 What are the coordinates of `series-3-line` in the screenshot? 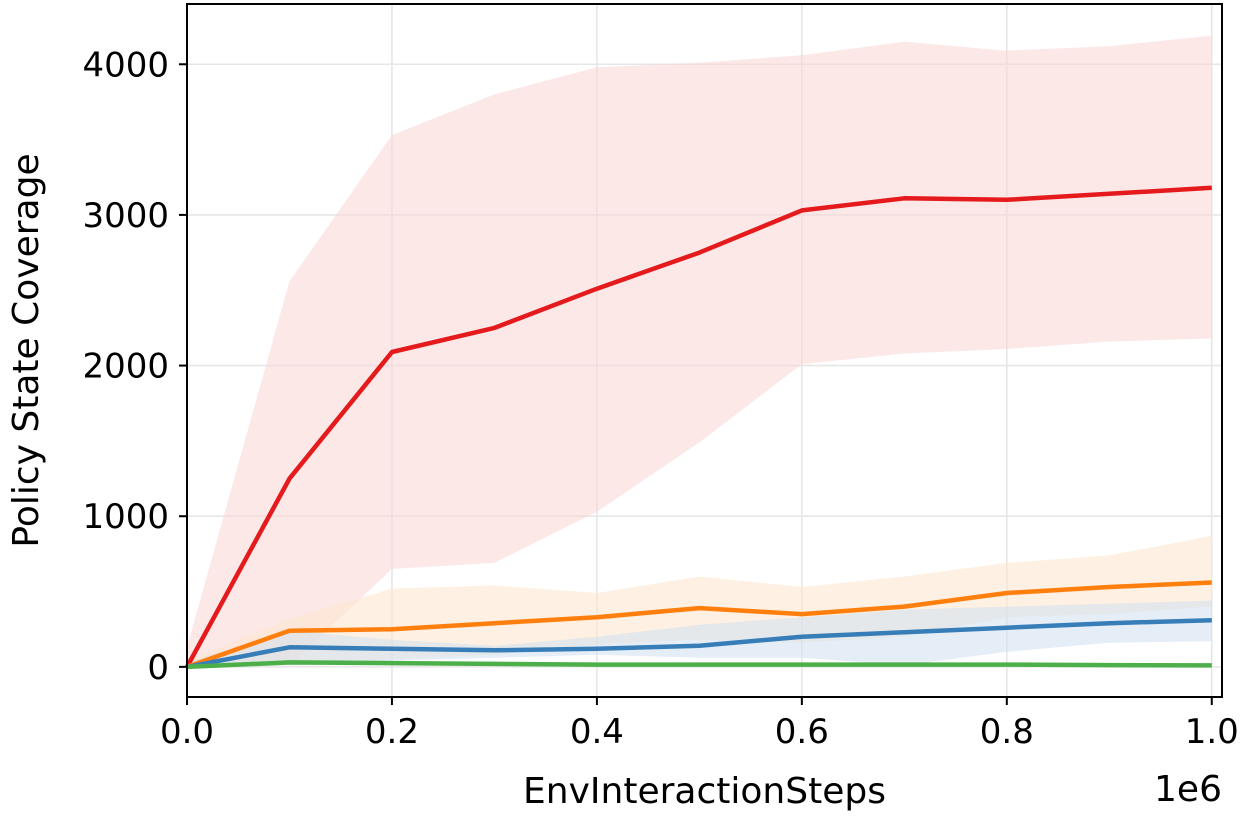 It's located at (699, 643).